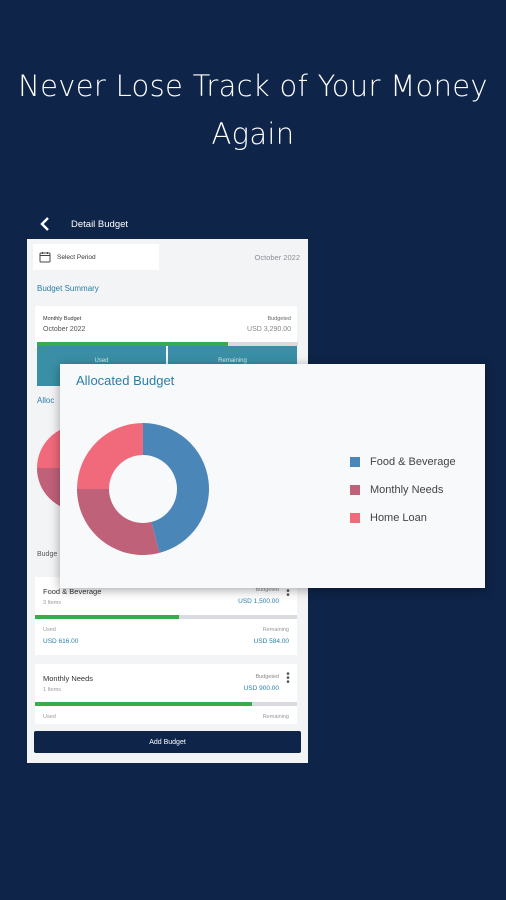  I want to click on back-button, so click(45, 224).